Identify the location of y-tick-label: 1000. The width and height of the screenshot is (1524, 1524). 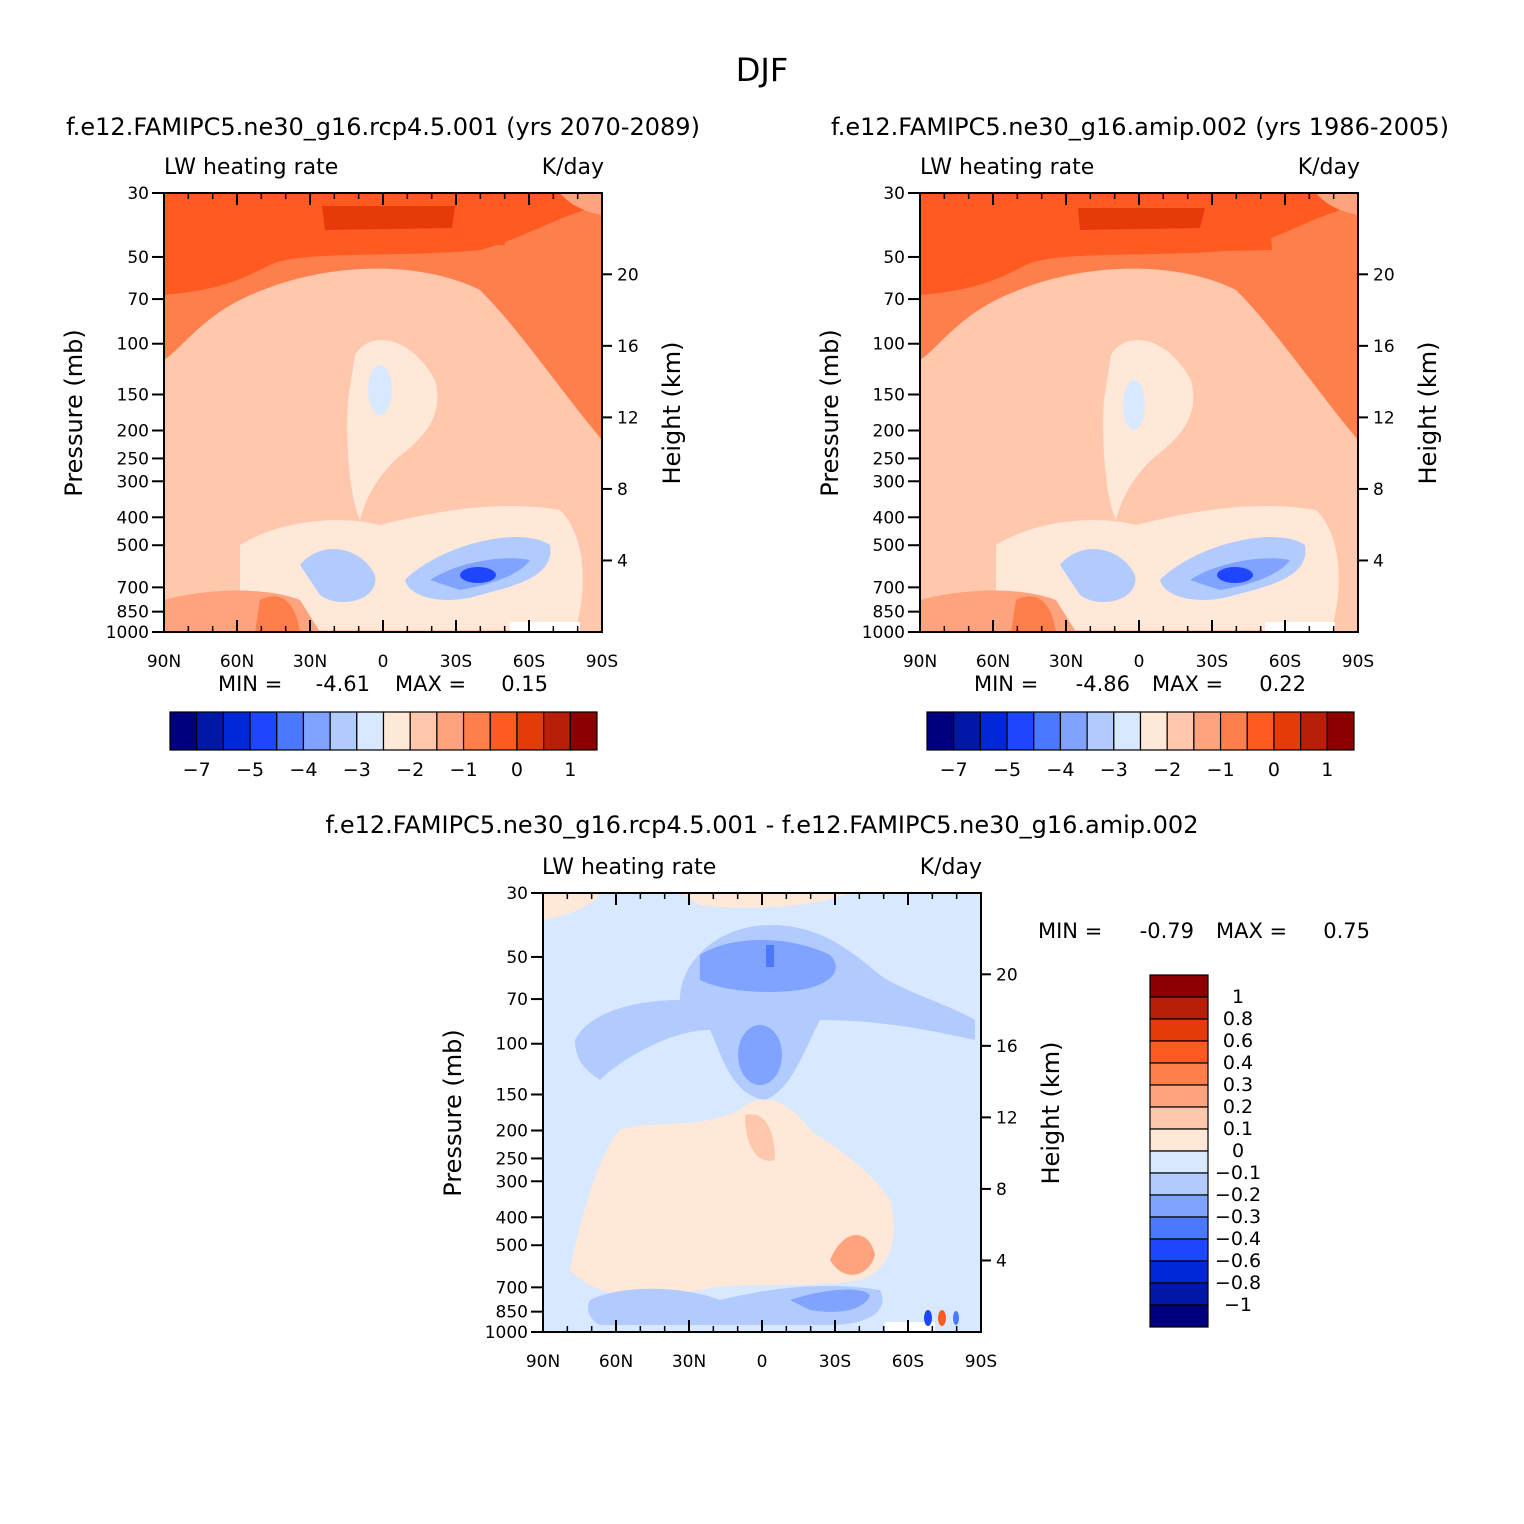
(506, 1333).